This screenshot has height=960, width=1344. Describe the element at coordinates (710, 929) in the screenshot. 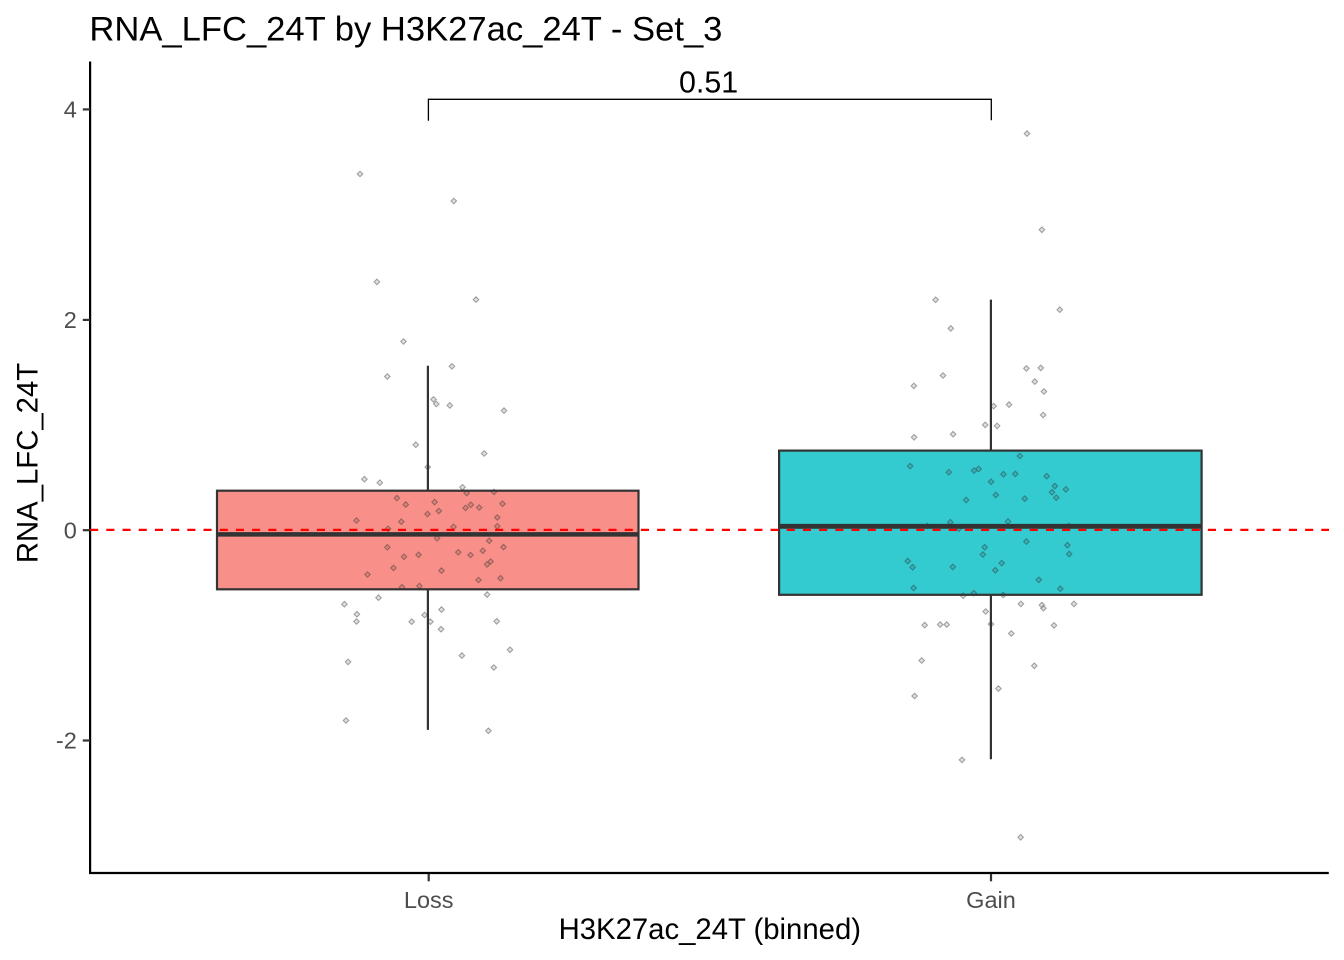

I see `svg-text: H3K27ac_24T (binned)` at that location.